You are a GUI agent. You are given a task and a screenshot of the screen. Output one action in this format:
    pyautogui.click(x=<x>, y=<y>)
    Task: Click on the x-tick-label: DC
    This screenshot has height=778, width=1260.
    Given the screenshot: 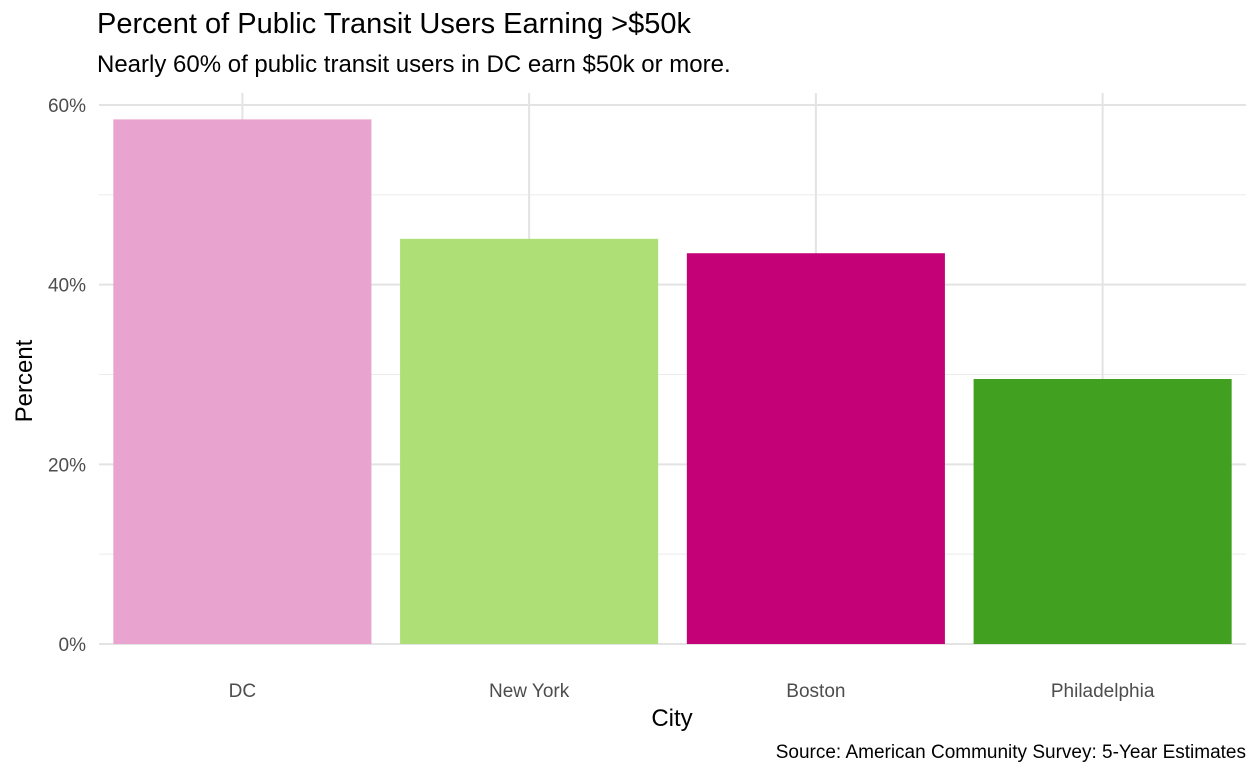 What is the action you would take?
    pyautogui.click(x=242, y=691)
    